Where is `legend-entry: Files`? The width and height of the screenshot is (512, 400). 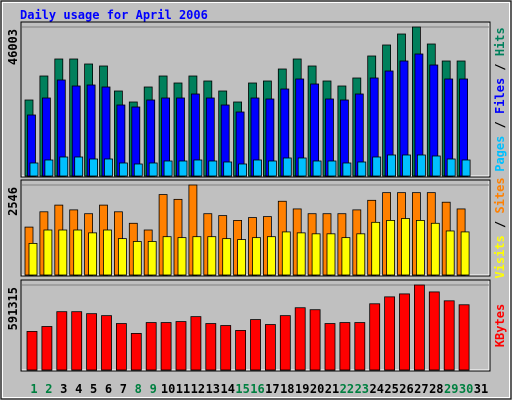
legend-entry: Files is located at coordinates (500, 96).